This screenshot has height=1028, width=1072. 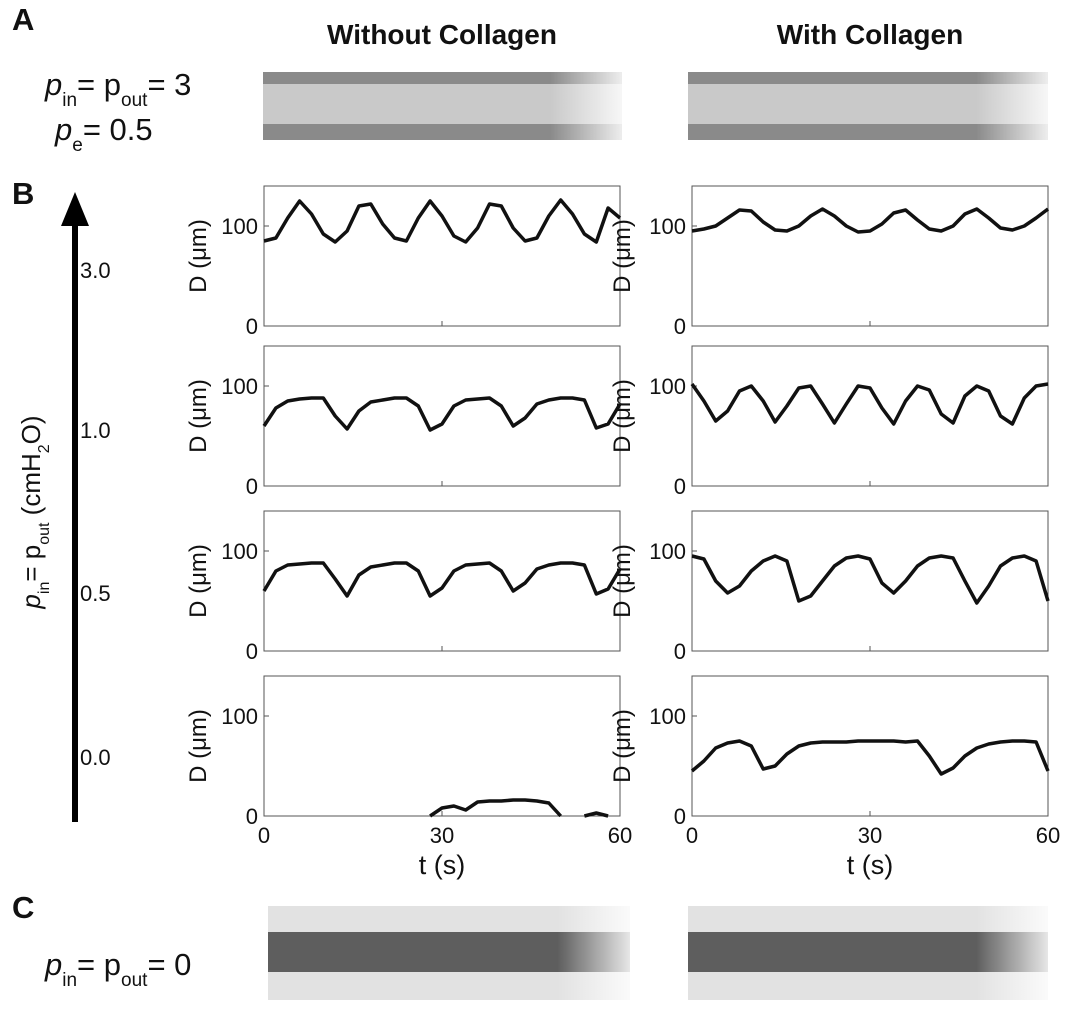 What do you see at coordinates (95, 593) in the screenshot?
I see `pressure-level: 0.5` at bounding box center [95, 593].